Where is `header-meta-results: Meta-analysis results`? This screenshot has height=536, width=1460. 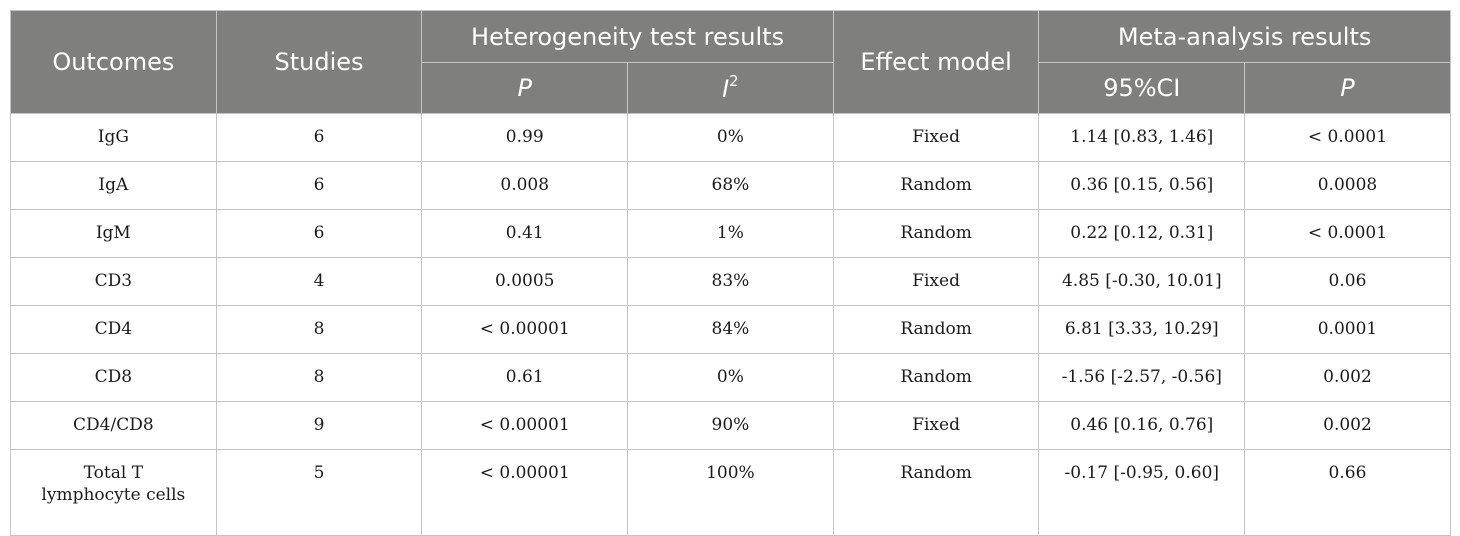 header-meta-results: Meta-analysis results is located at coordinates (1244, 36).